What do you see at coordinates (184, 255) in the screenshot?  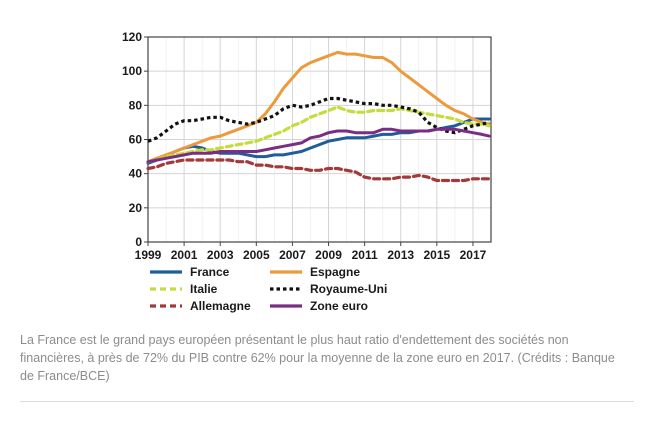 I see `x-tick-label: 2001` at bounding box center [184, 255].